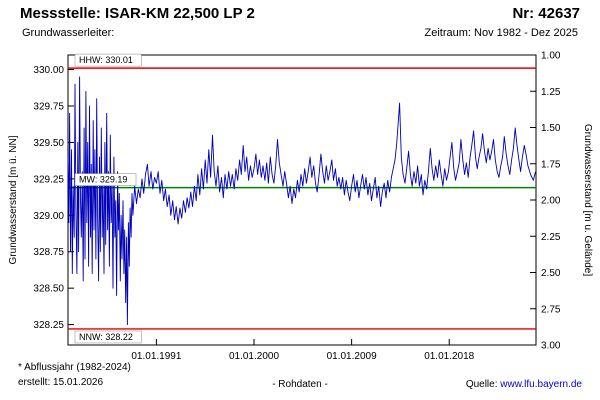  I want to click on y-tick-left-label: 328.50, so click(48, 289).